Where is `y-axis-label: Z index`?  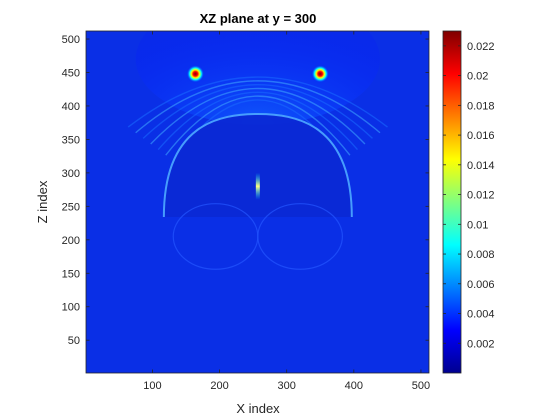 y-axis-label: Z index is located at coordinates (42, 201).